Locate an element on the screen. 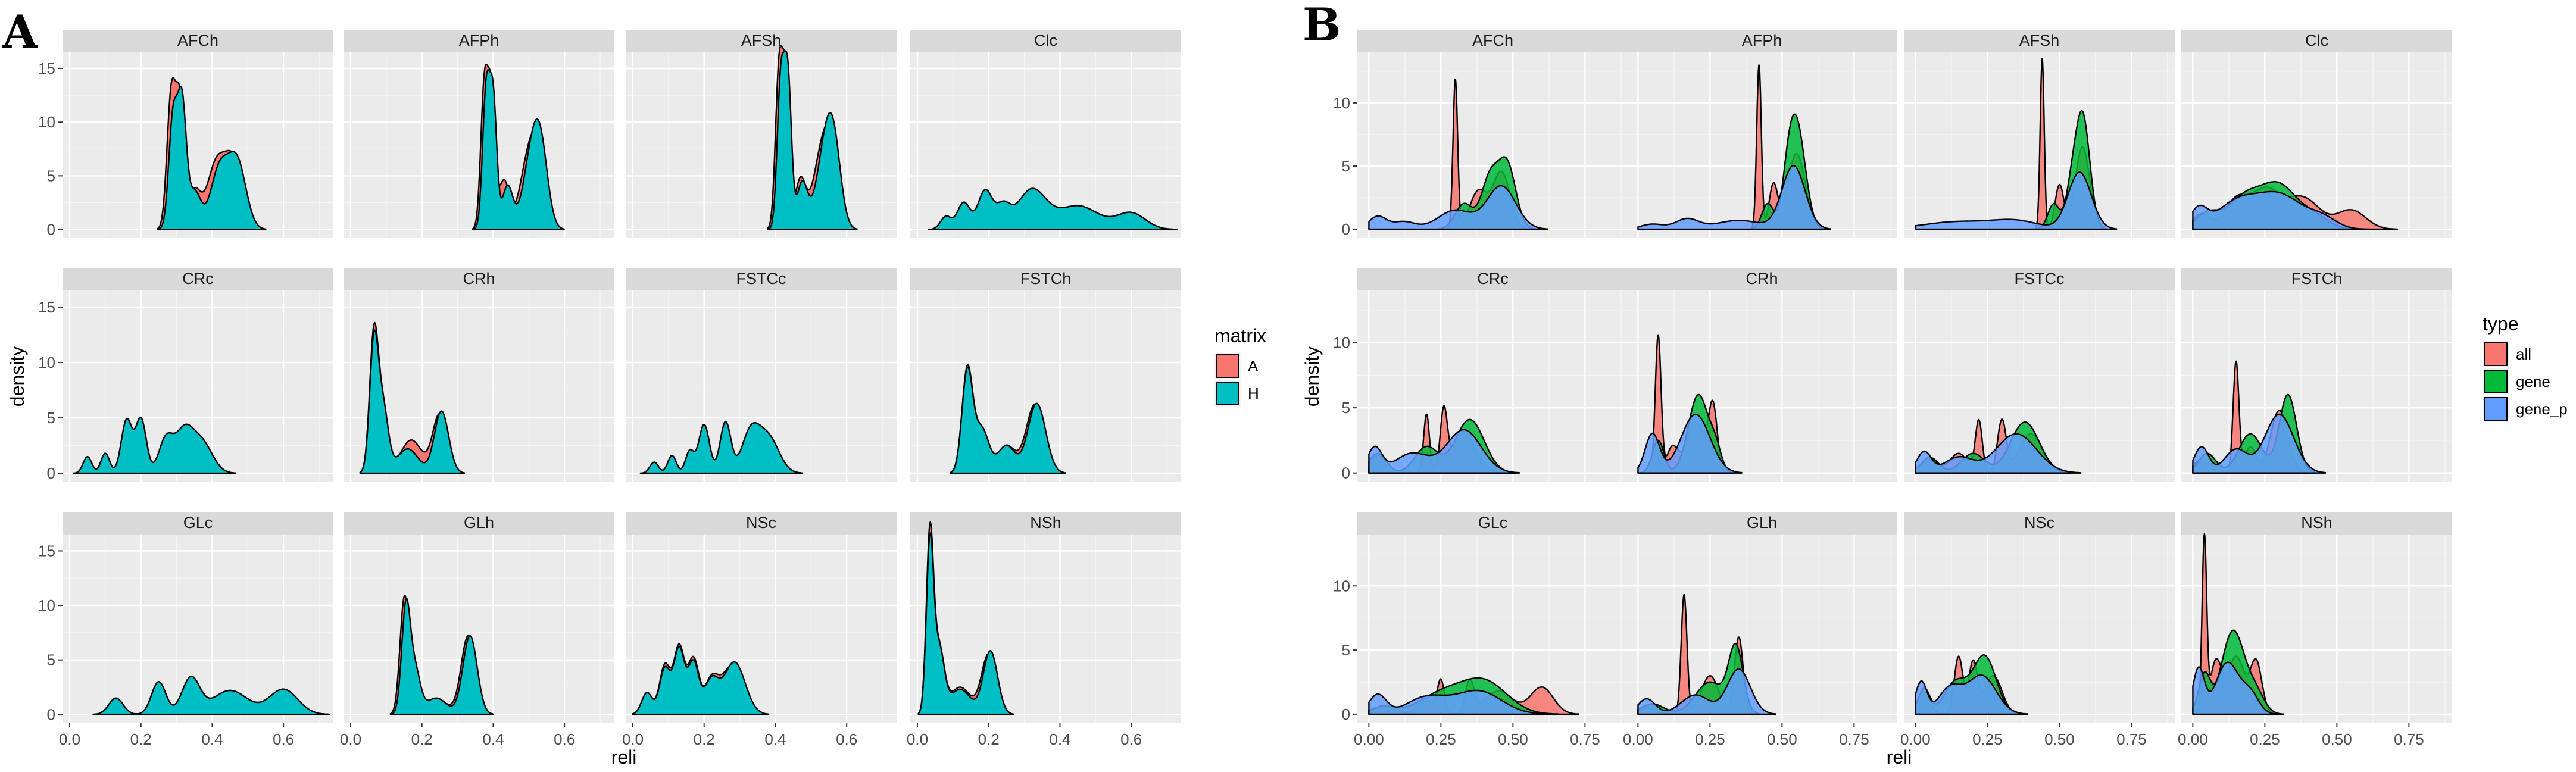  facet-AFSh: AFSh is located at coordinates (2039, 134).